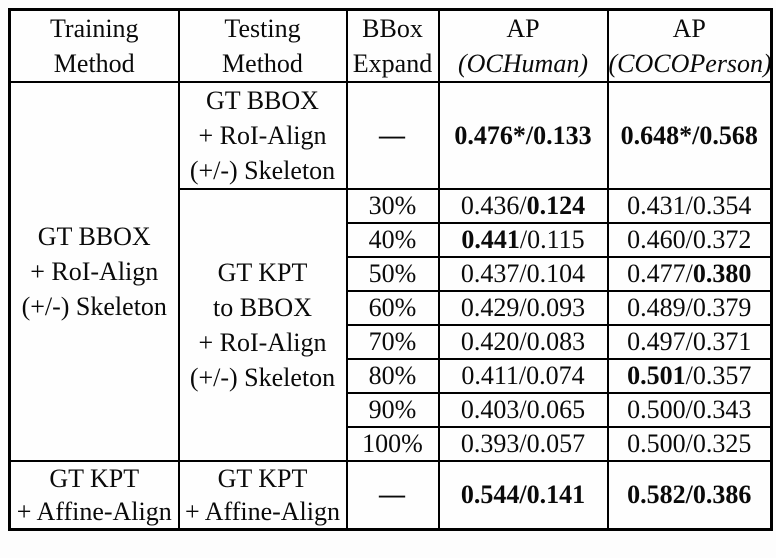 The image size is (776, 558). What do you see at coordinates (656, 135) in the screenshot?
I see `ap-left-value: 0.648*` at bounding box center [656, 135].